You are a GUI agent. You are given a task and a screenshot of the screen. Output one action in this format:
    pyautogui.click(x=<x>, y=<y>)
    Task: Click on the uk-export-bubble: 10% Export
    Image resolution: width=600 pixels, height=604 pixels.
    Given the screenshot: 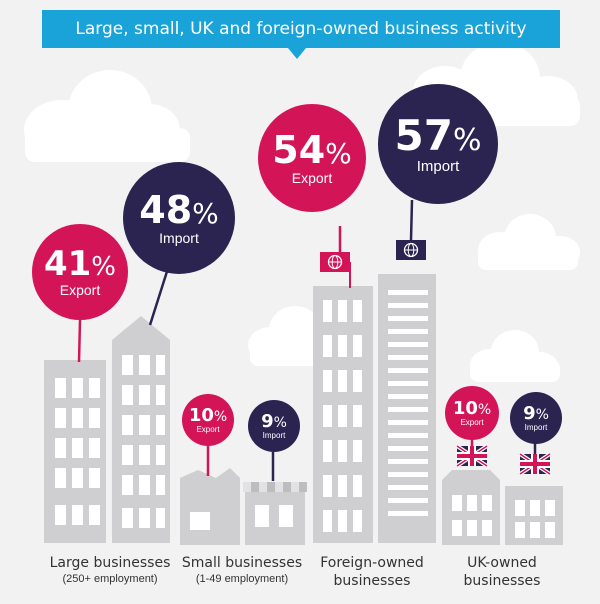 What is the action you would take?
    pyautogui.click(x=472, y=413)
    